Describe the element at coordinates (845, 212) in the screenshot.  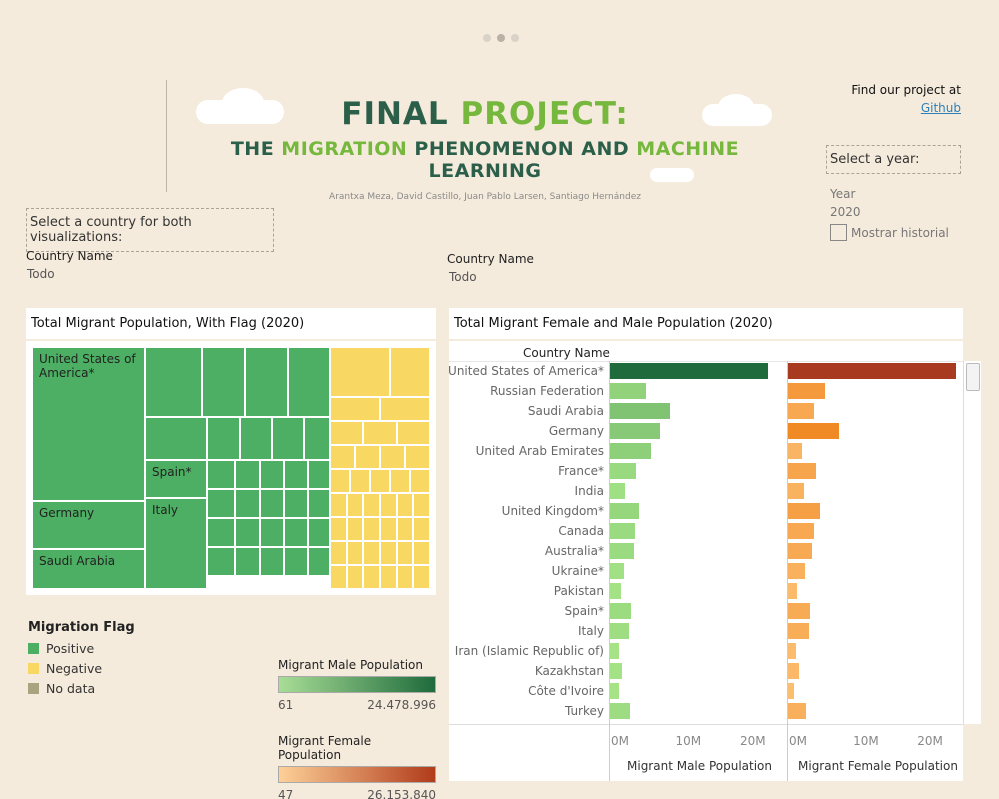
I see `year-value: 2020` at that location.